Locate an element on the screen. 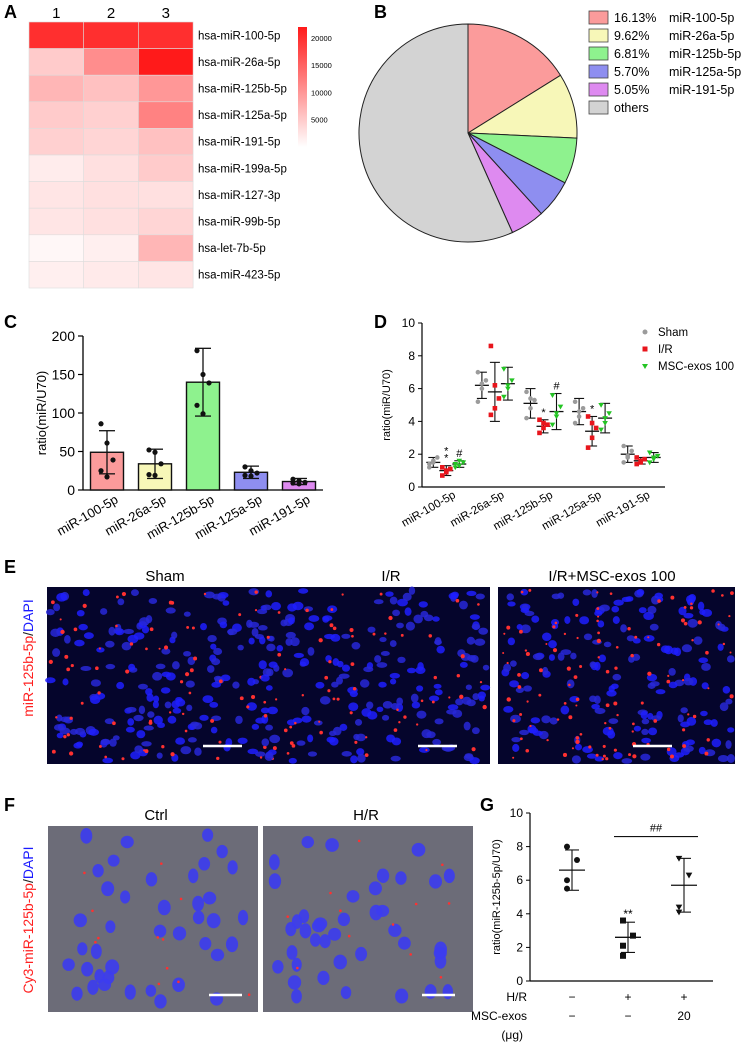 This screenshot has width=755, height=1046. y-tick-label: 8 is located at coordinates (411, 356).